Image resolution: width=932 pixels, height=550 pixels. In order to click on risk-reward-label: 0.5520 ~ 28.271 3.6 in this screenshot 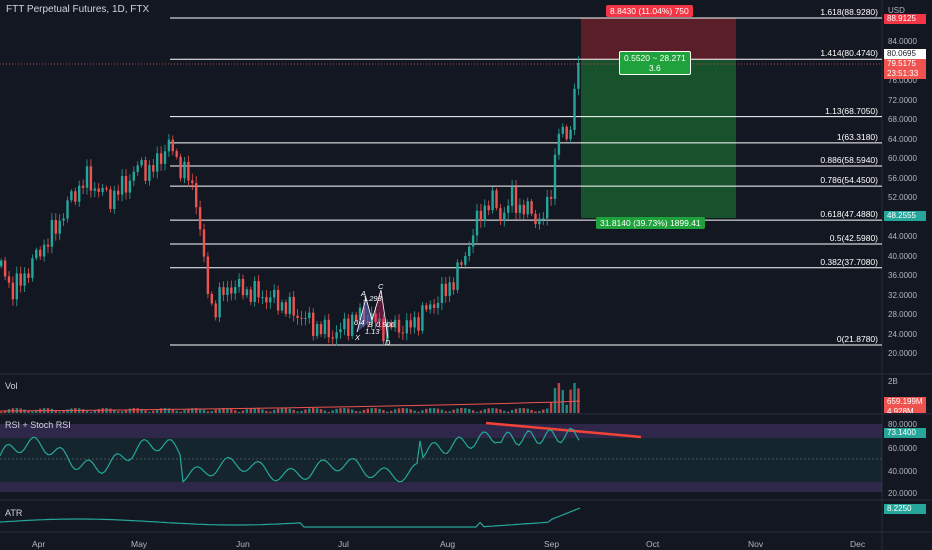, I will do `click(655, 63)`.